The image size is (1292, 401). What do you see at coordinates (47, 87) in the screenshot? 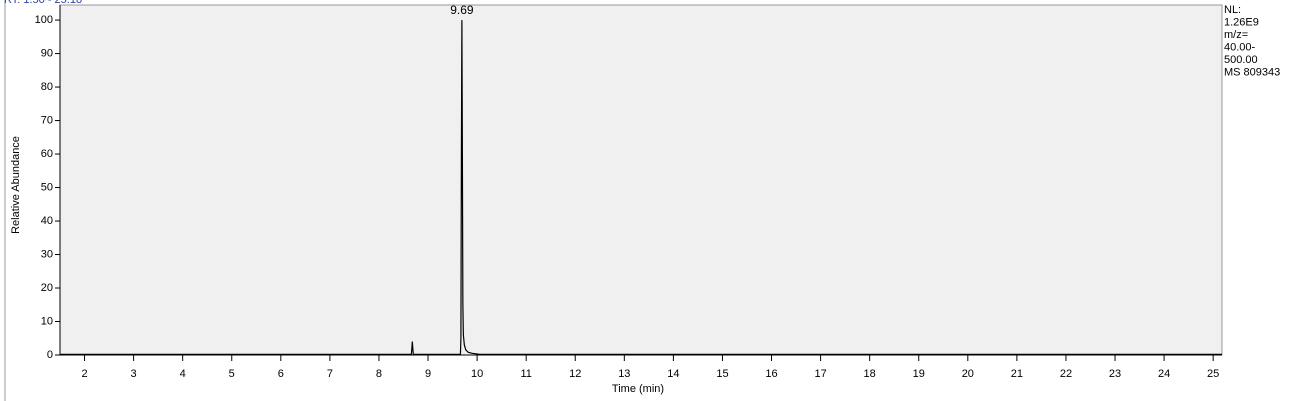
I see `y-tick-label: 80` at bounding box center [47, 87].